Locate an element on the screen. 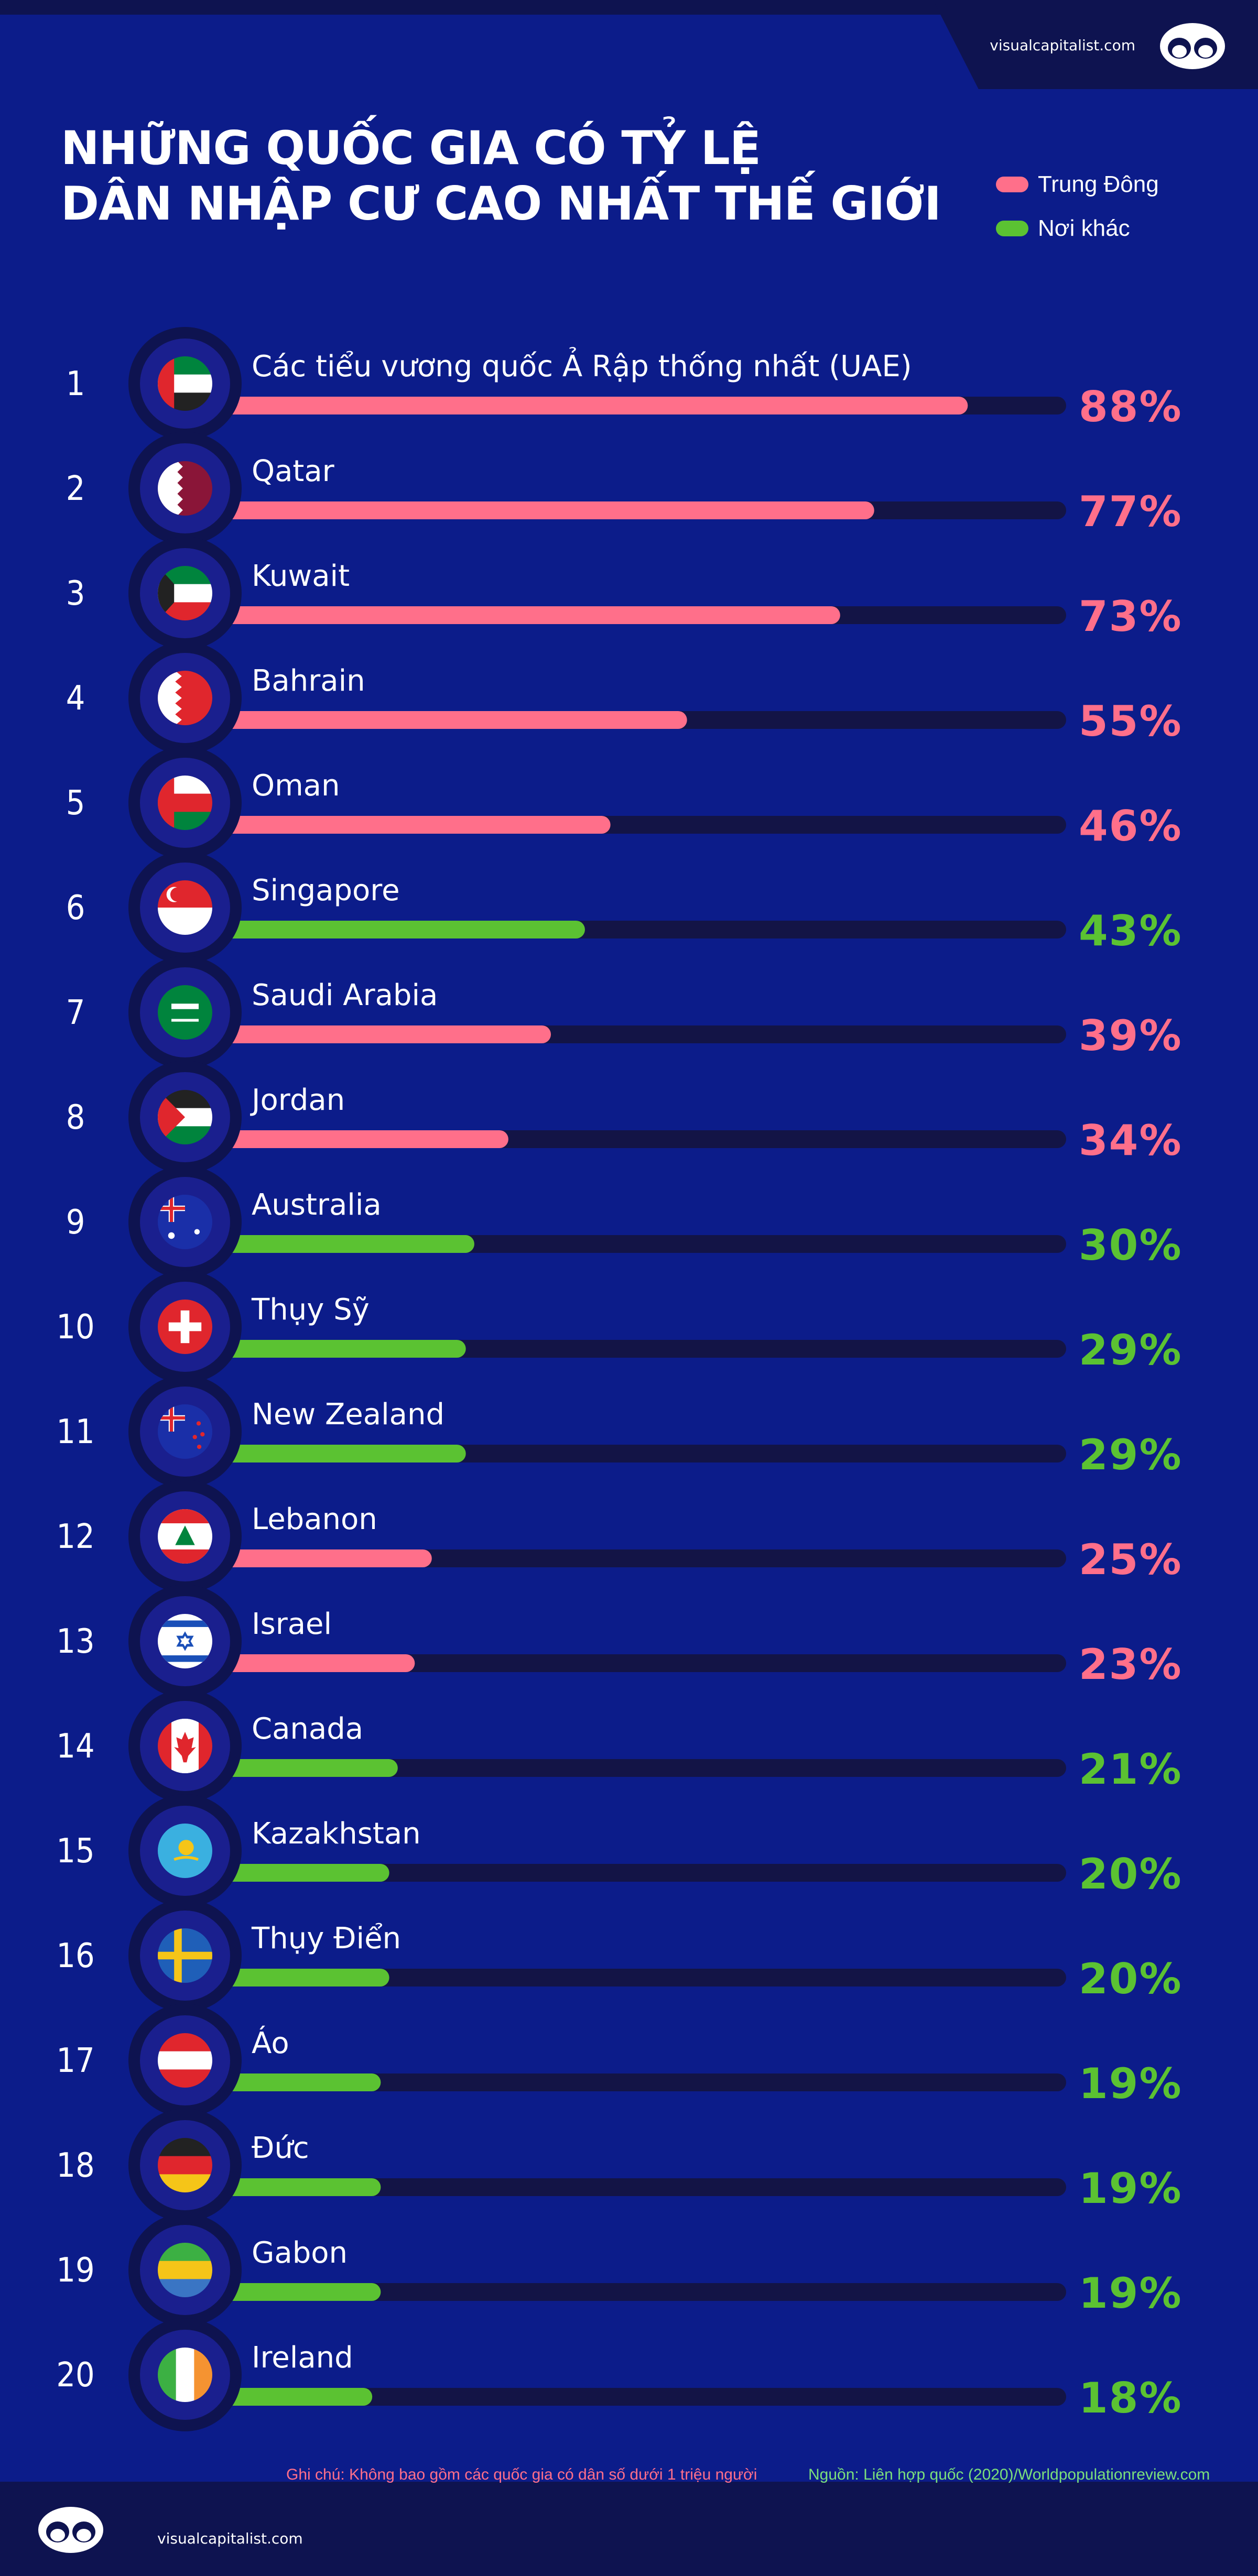 Image resolution: width=1258 pixels, height=2576 pixels. legend: Trung Đông Nơi khác is located at coordinates (1077, 206).